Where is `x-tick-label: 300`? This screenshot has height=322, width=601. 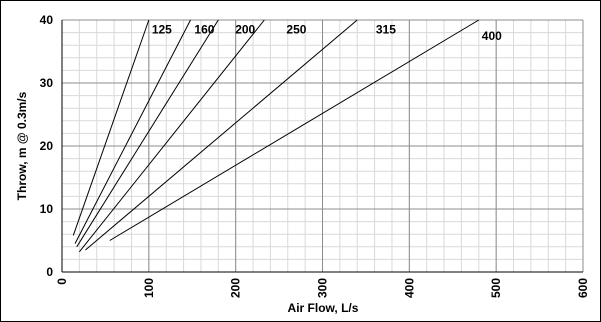 x-tick-label: 300 is located at coordinates (323, 288).